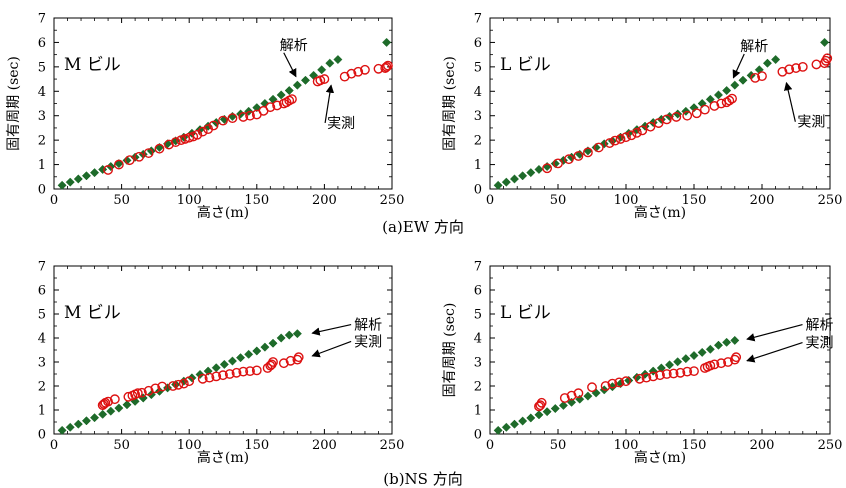 The height and width of the screenshot is (488, 846). What do you see at coordinates (478, 267) in the screenshot?
I see `y-tick-label: 7` at bounding box center [478, 267].